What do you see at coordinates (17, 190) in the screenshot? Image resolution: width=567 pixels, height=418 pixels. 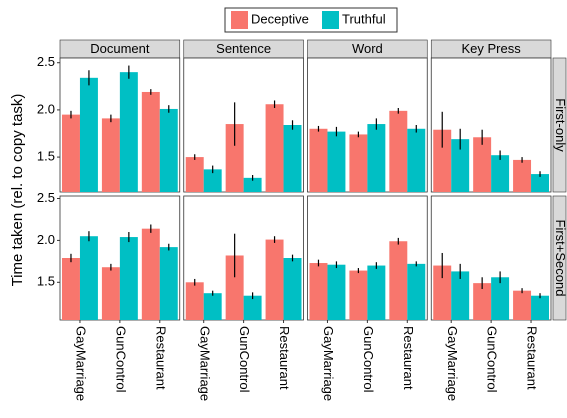 I see `y-axis-label: Time taken (rel. to copy task)` at bounding box center [17, 190].